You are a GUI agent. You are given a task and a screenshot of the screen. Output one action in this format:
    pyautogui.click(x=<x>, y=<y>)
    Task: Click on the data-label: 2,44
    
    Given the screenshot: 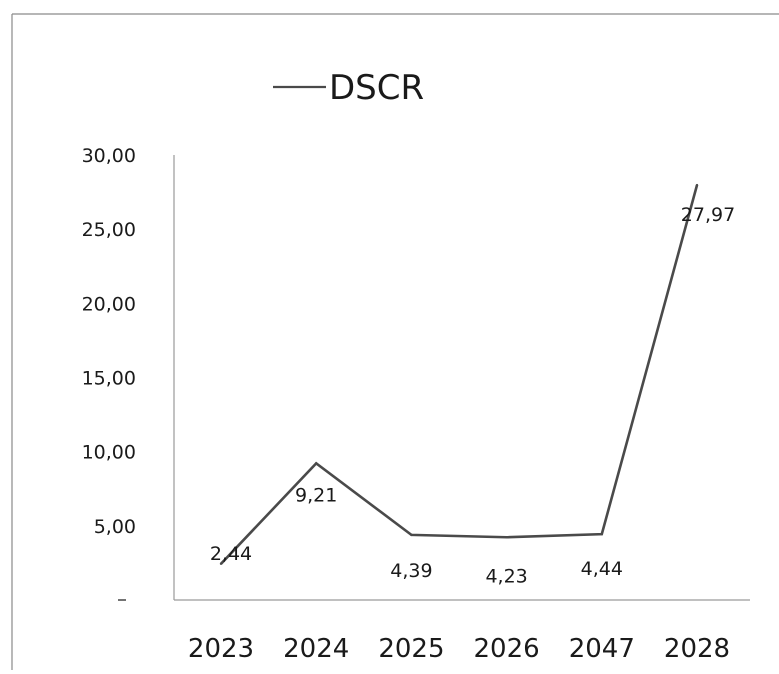 What is the action you would take?
    pyautogui.click(x=231, y=554)
    